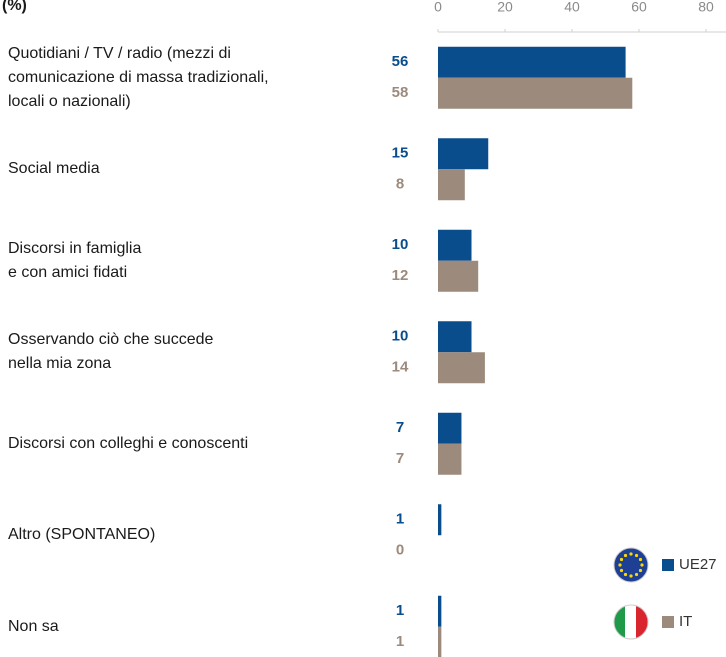 The height and width of the screenshot is (657, 726). What do you see at coordinates (400, 550) in the screenshot?
I see `value-label: 0` at bounding box center [400, 550].